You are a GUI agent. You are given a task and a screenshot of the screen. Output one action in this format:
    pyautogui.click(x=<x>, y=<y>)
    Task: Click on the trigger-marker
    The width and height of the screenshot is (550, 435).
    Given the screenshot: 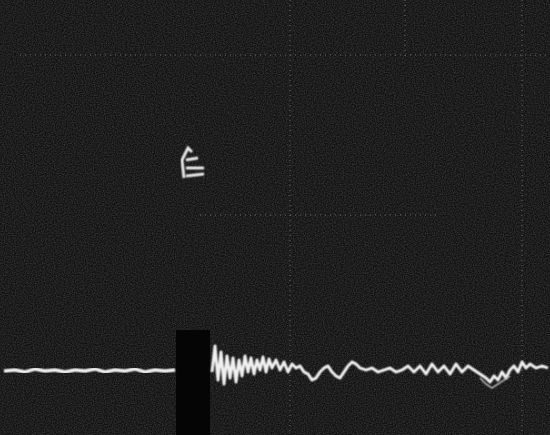 What is the action you would take?
    pyautogui.click(x=192, y=162)
    